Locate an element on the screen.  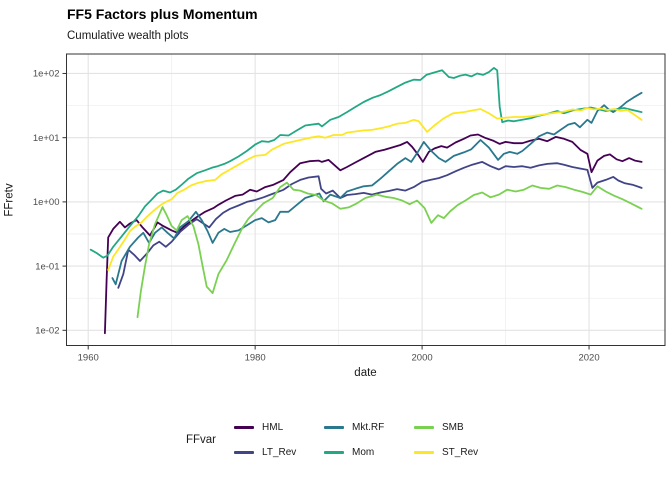
legend-label: SMB is located at coordinates (453, 427).